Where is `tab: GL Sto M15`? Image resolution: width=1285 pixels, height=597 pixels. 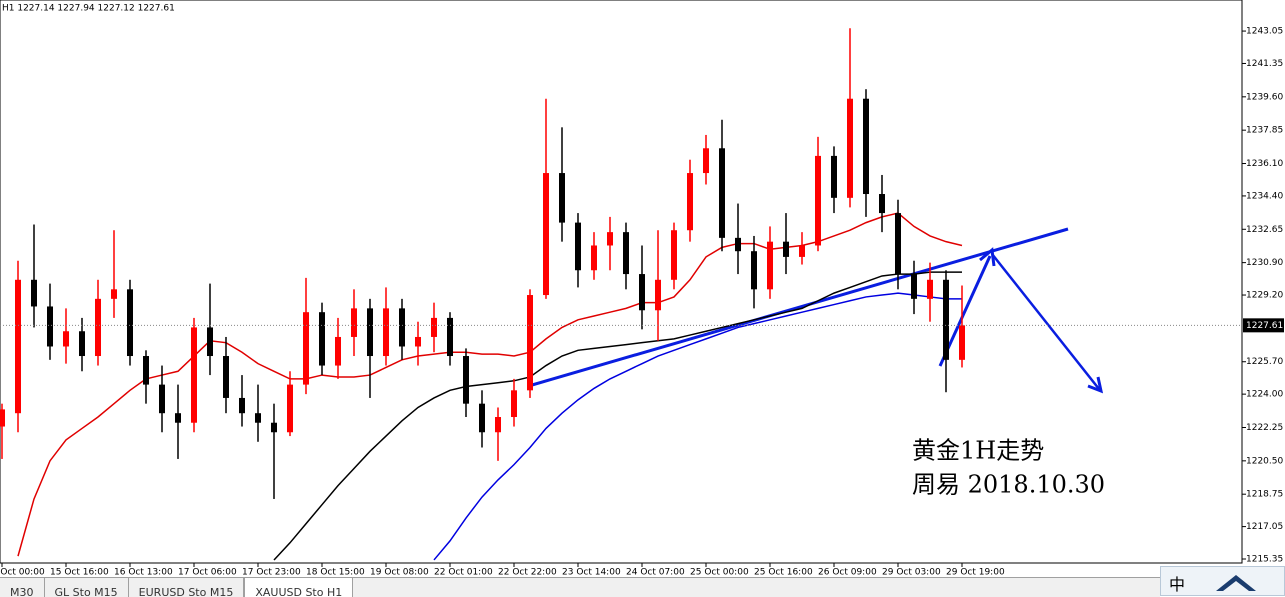 tab: GL Sto M15 is located at coordinates (87, 587).